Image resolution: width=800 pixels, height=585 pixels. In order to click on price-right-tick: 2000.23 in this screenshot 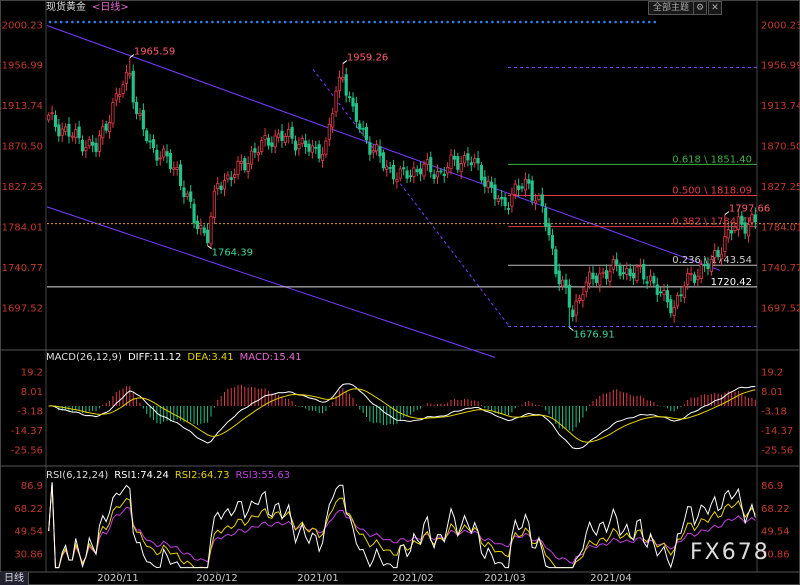, I will do `click(780, 25)`.